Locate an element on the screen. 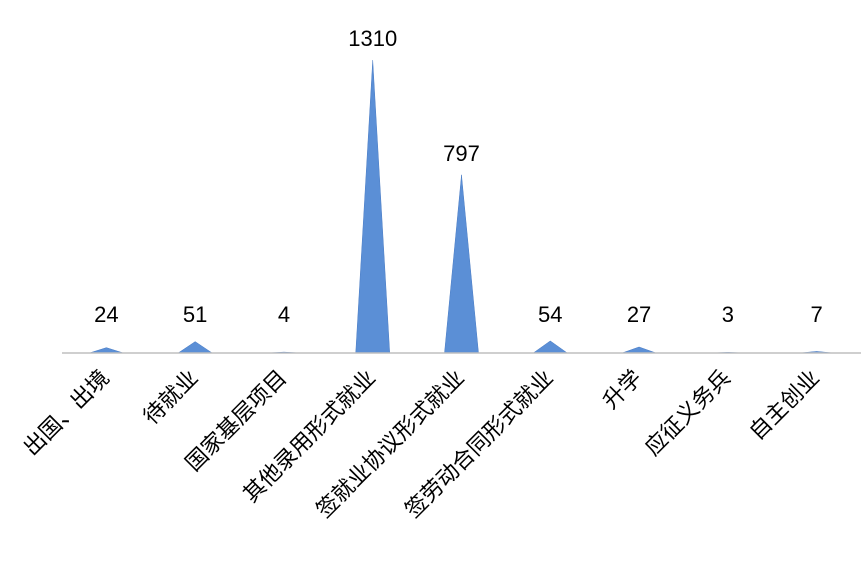  category-label-7: 应征义务兵 is located at coordinates (688, 413).